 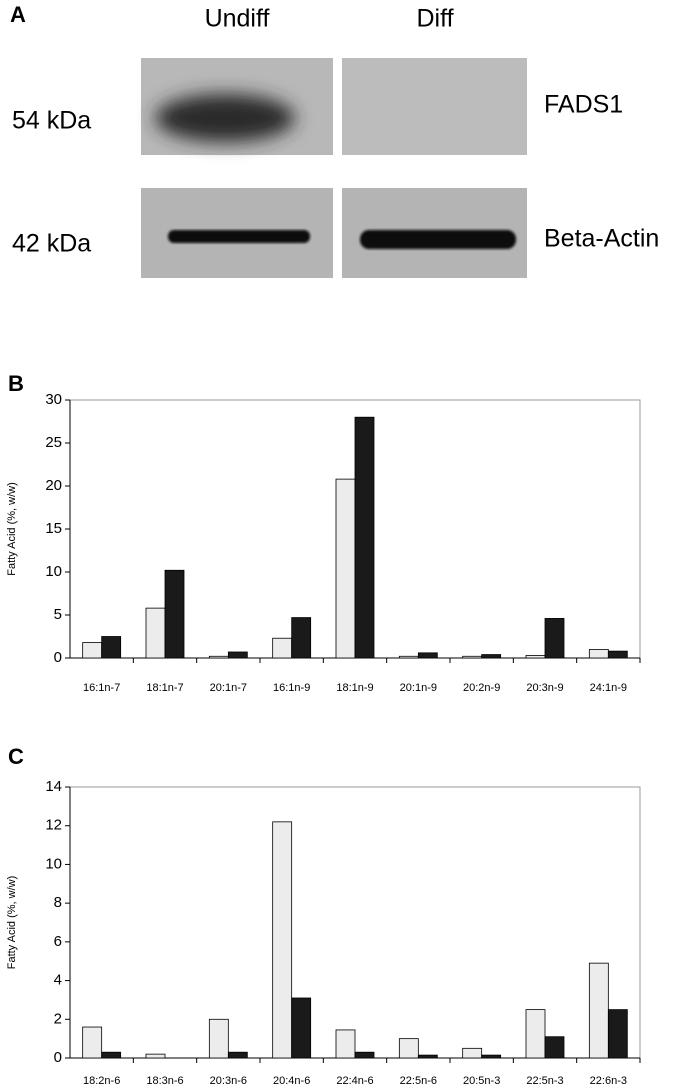 What do you see at coordinates (237, 19) in the screenshot?
I see `column-label: Undiff` at bounding box center [237, 19].